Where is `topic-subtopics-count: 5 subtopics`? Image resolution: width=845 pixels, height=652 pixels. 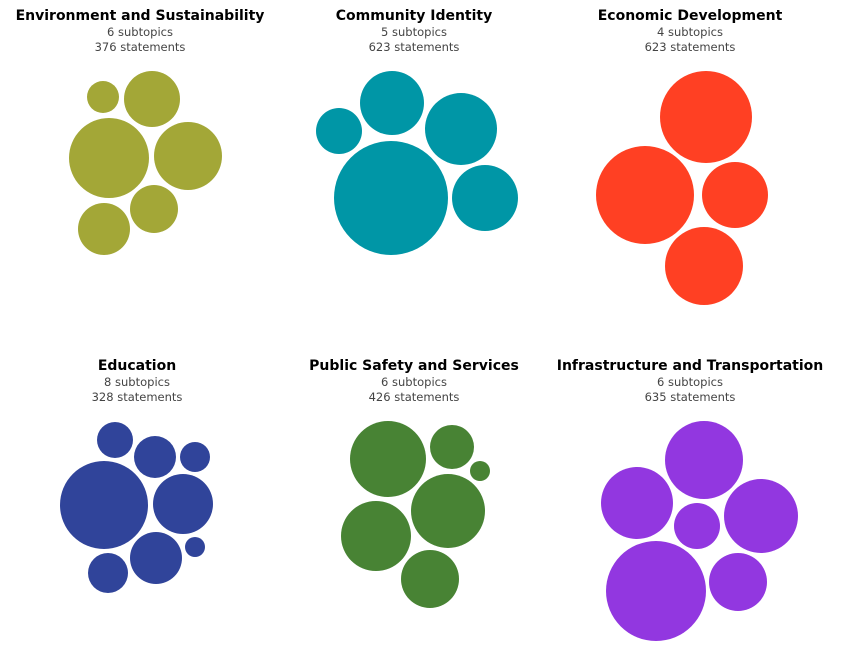 topic-subtopics-count: 5 subtopics is located at coordinates (414, 32).